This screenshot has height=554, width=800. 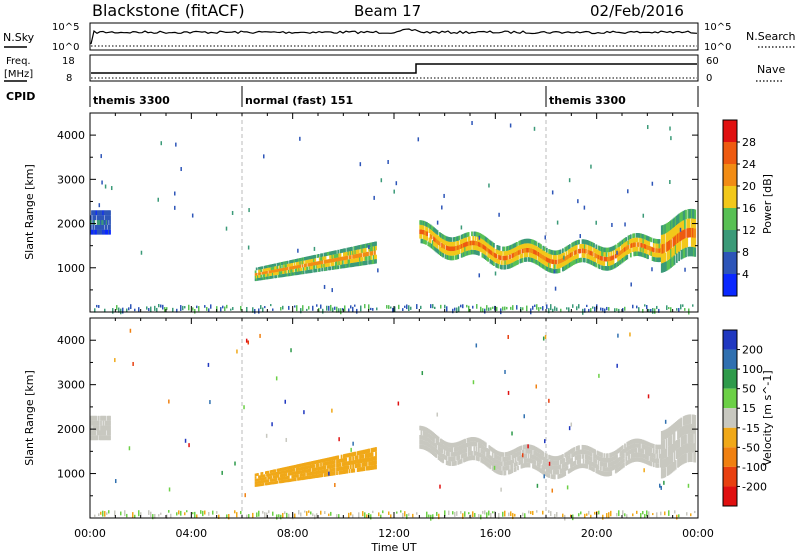 I want to click on ytick-label: 1000, so click(x=71, y=474).